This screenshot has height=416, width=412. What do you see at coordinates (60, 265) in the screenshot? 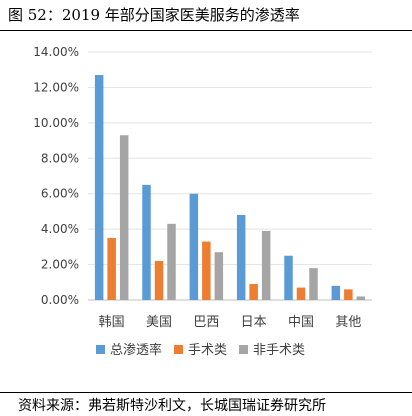
I see `y-tick-label: 2.00%` at bounding box center [60, 265].